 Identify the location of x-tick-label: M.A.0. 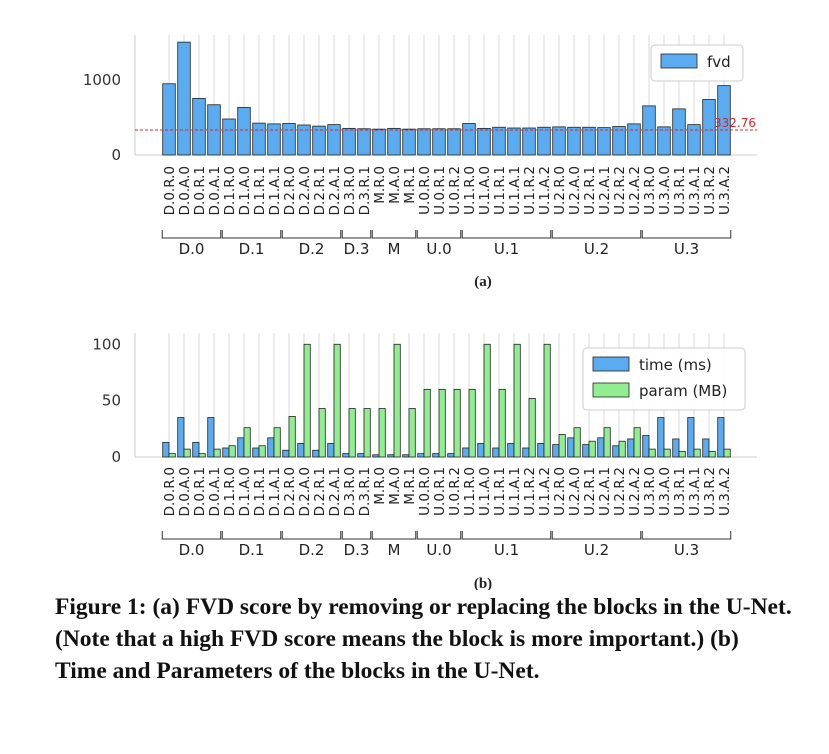
(395, 486).